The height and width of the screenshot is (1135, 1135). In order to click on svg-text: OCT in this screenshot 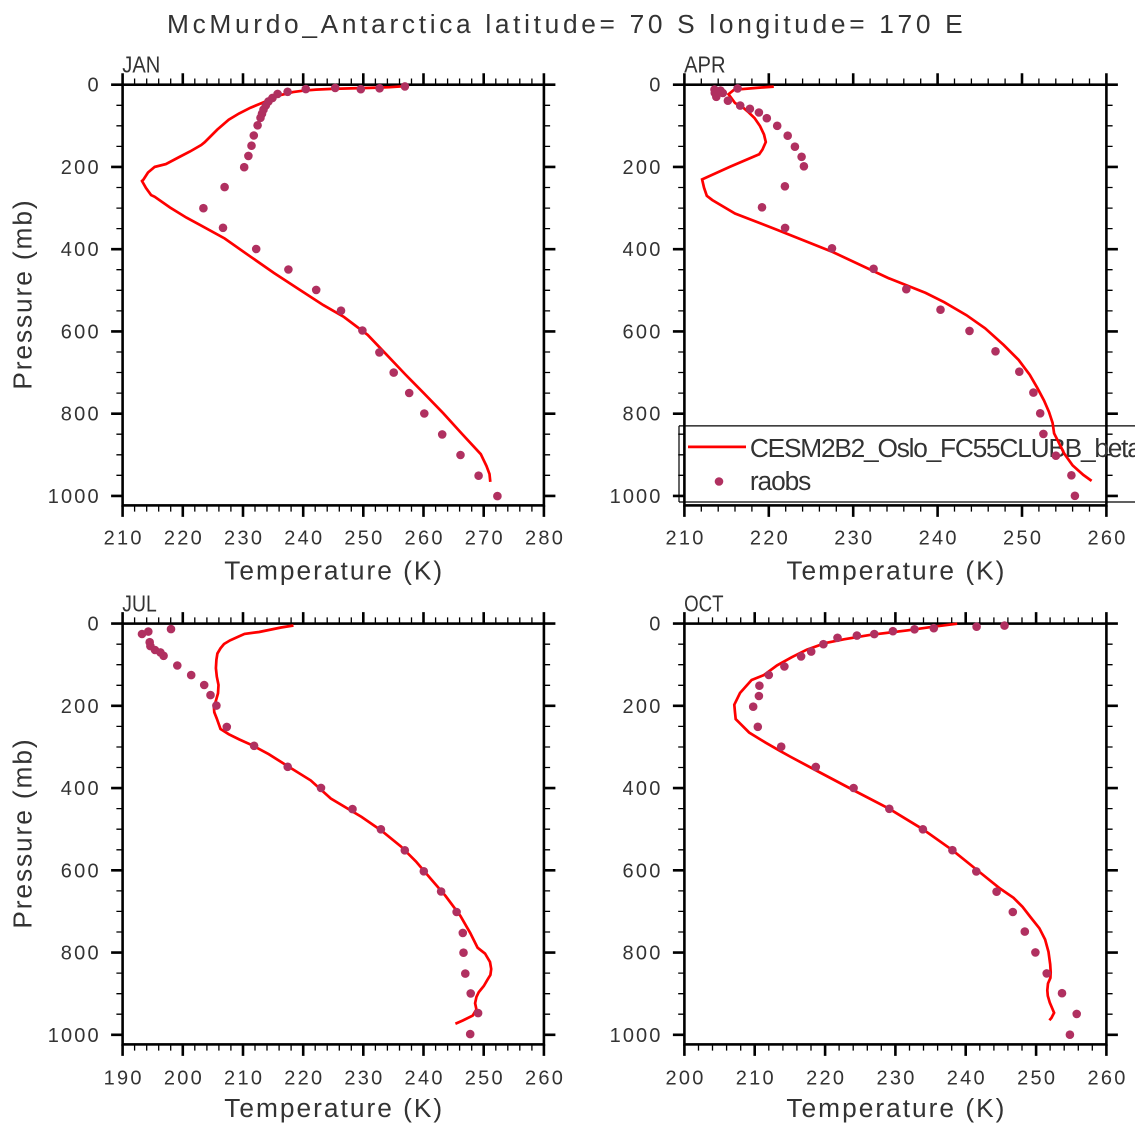, I will do `click(703, 603)`.